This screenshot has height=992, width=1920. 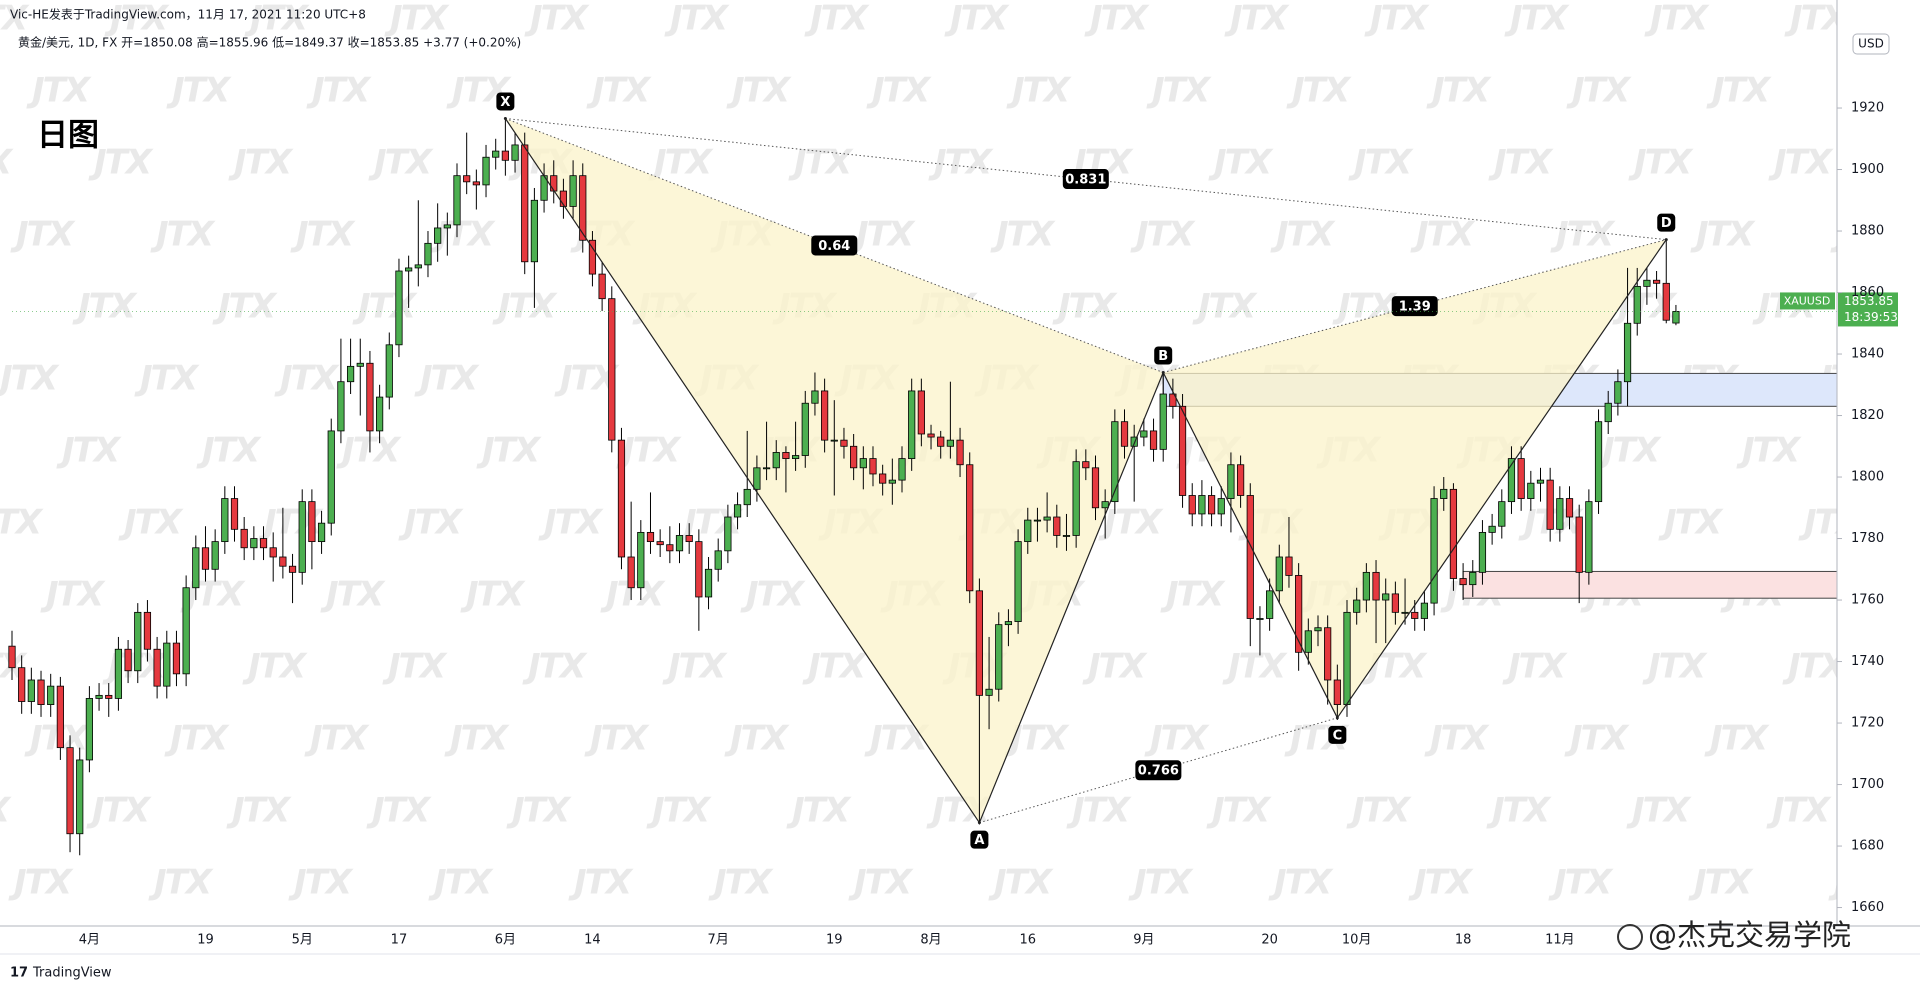 What do you see at coordinates (1749, 935) in the screenshot?
I see `credit: @杰克交易学院` at bounding box center [1749, 935].